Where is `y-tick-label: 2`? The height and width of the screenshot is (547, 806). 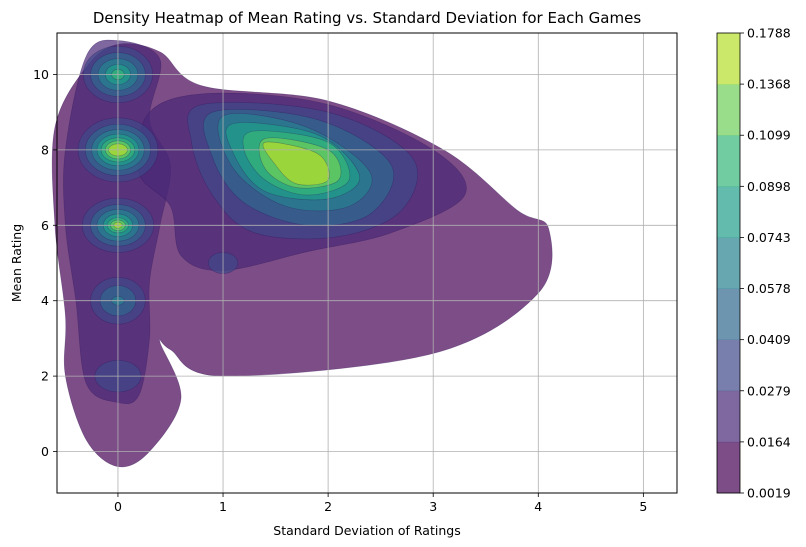
y-tick-label: 2 is located at coordinates (45, 376).